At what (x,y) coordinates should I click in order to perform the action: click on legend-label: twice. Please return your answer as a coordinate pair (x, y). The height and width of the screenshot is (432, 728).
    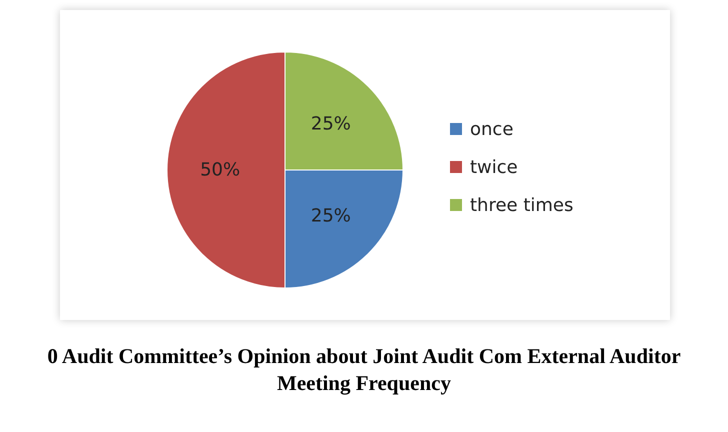
    Looking at the image, I should click on (494, 167).